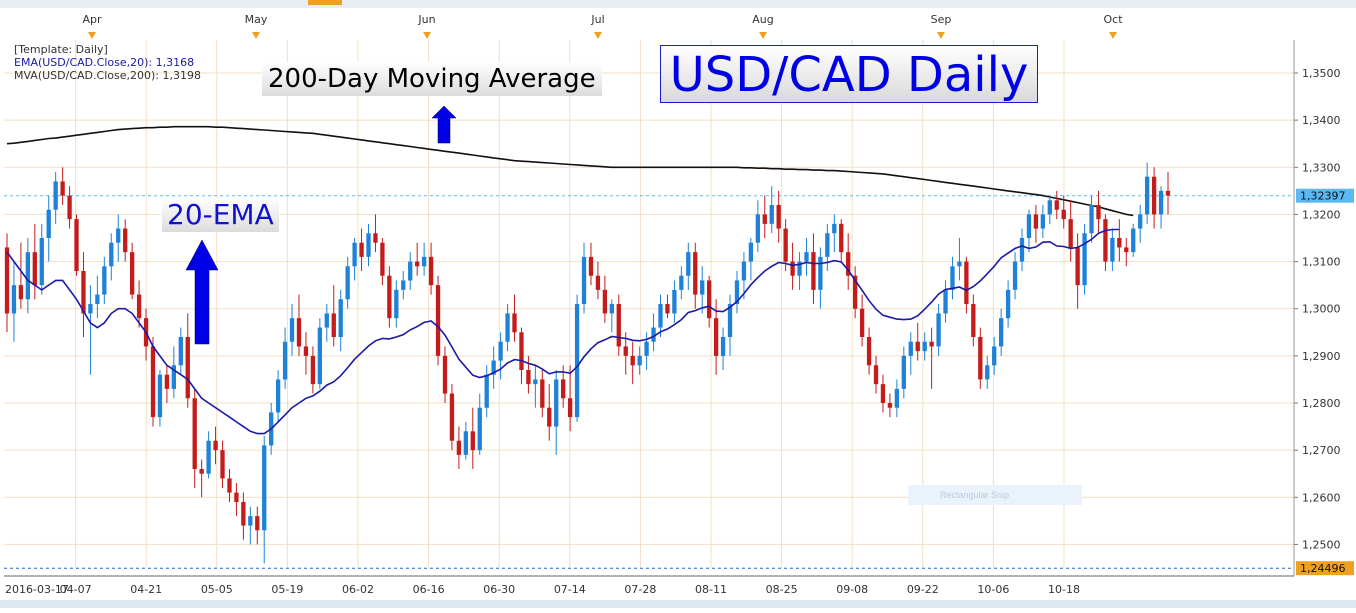 Image resolution: width=1356 pixels, height=613 pixels. Describe the element at coordinates (1325, 568) in the screenshot. I see `low-price-badge` at that location.